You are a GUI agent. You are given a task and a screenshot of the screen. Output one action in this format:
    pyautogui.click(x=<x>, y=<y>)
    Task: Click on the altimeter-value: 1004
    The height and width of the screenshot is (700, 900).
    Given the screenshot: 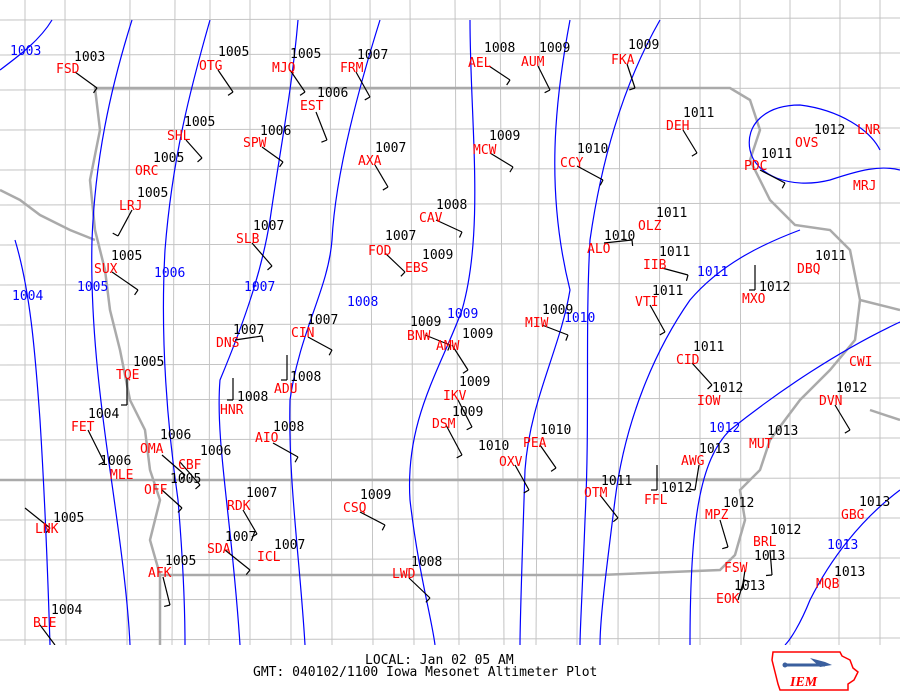 What is the action you would take?
    pyautogui.click(x=103, y=414)
    